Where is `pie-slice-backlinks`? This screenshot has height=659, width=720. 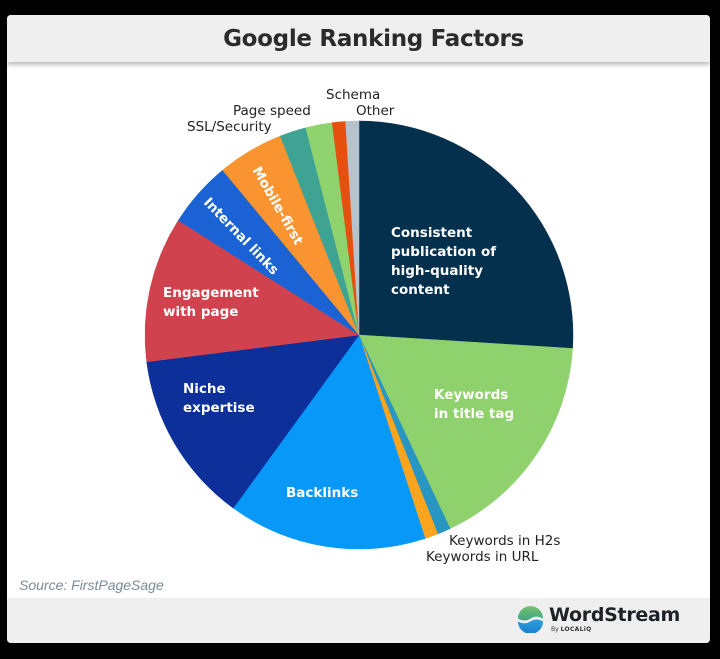 pie-slice-backlinks is located at coordinates (329, 442).